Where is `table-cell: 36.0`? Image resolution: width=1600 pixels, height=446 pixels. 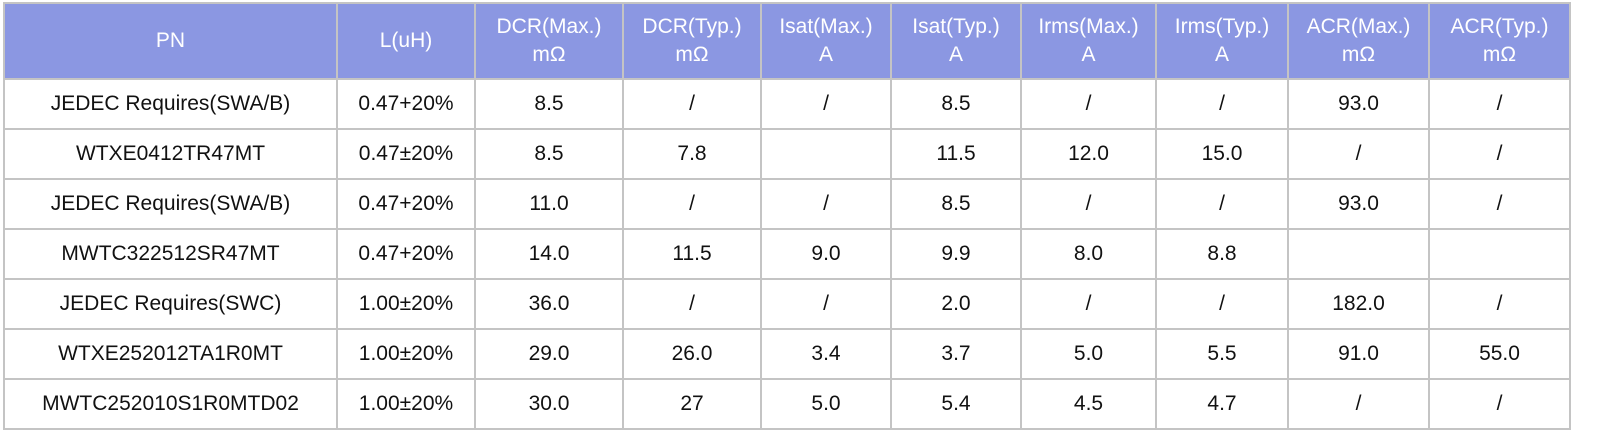 table-cell: 36.0 is located at coordinates (549, 304).